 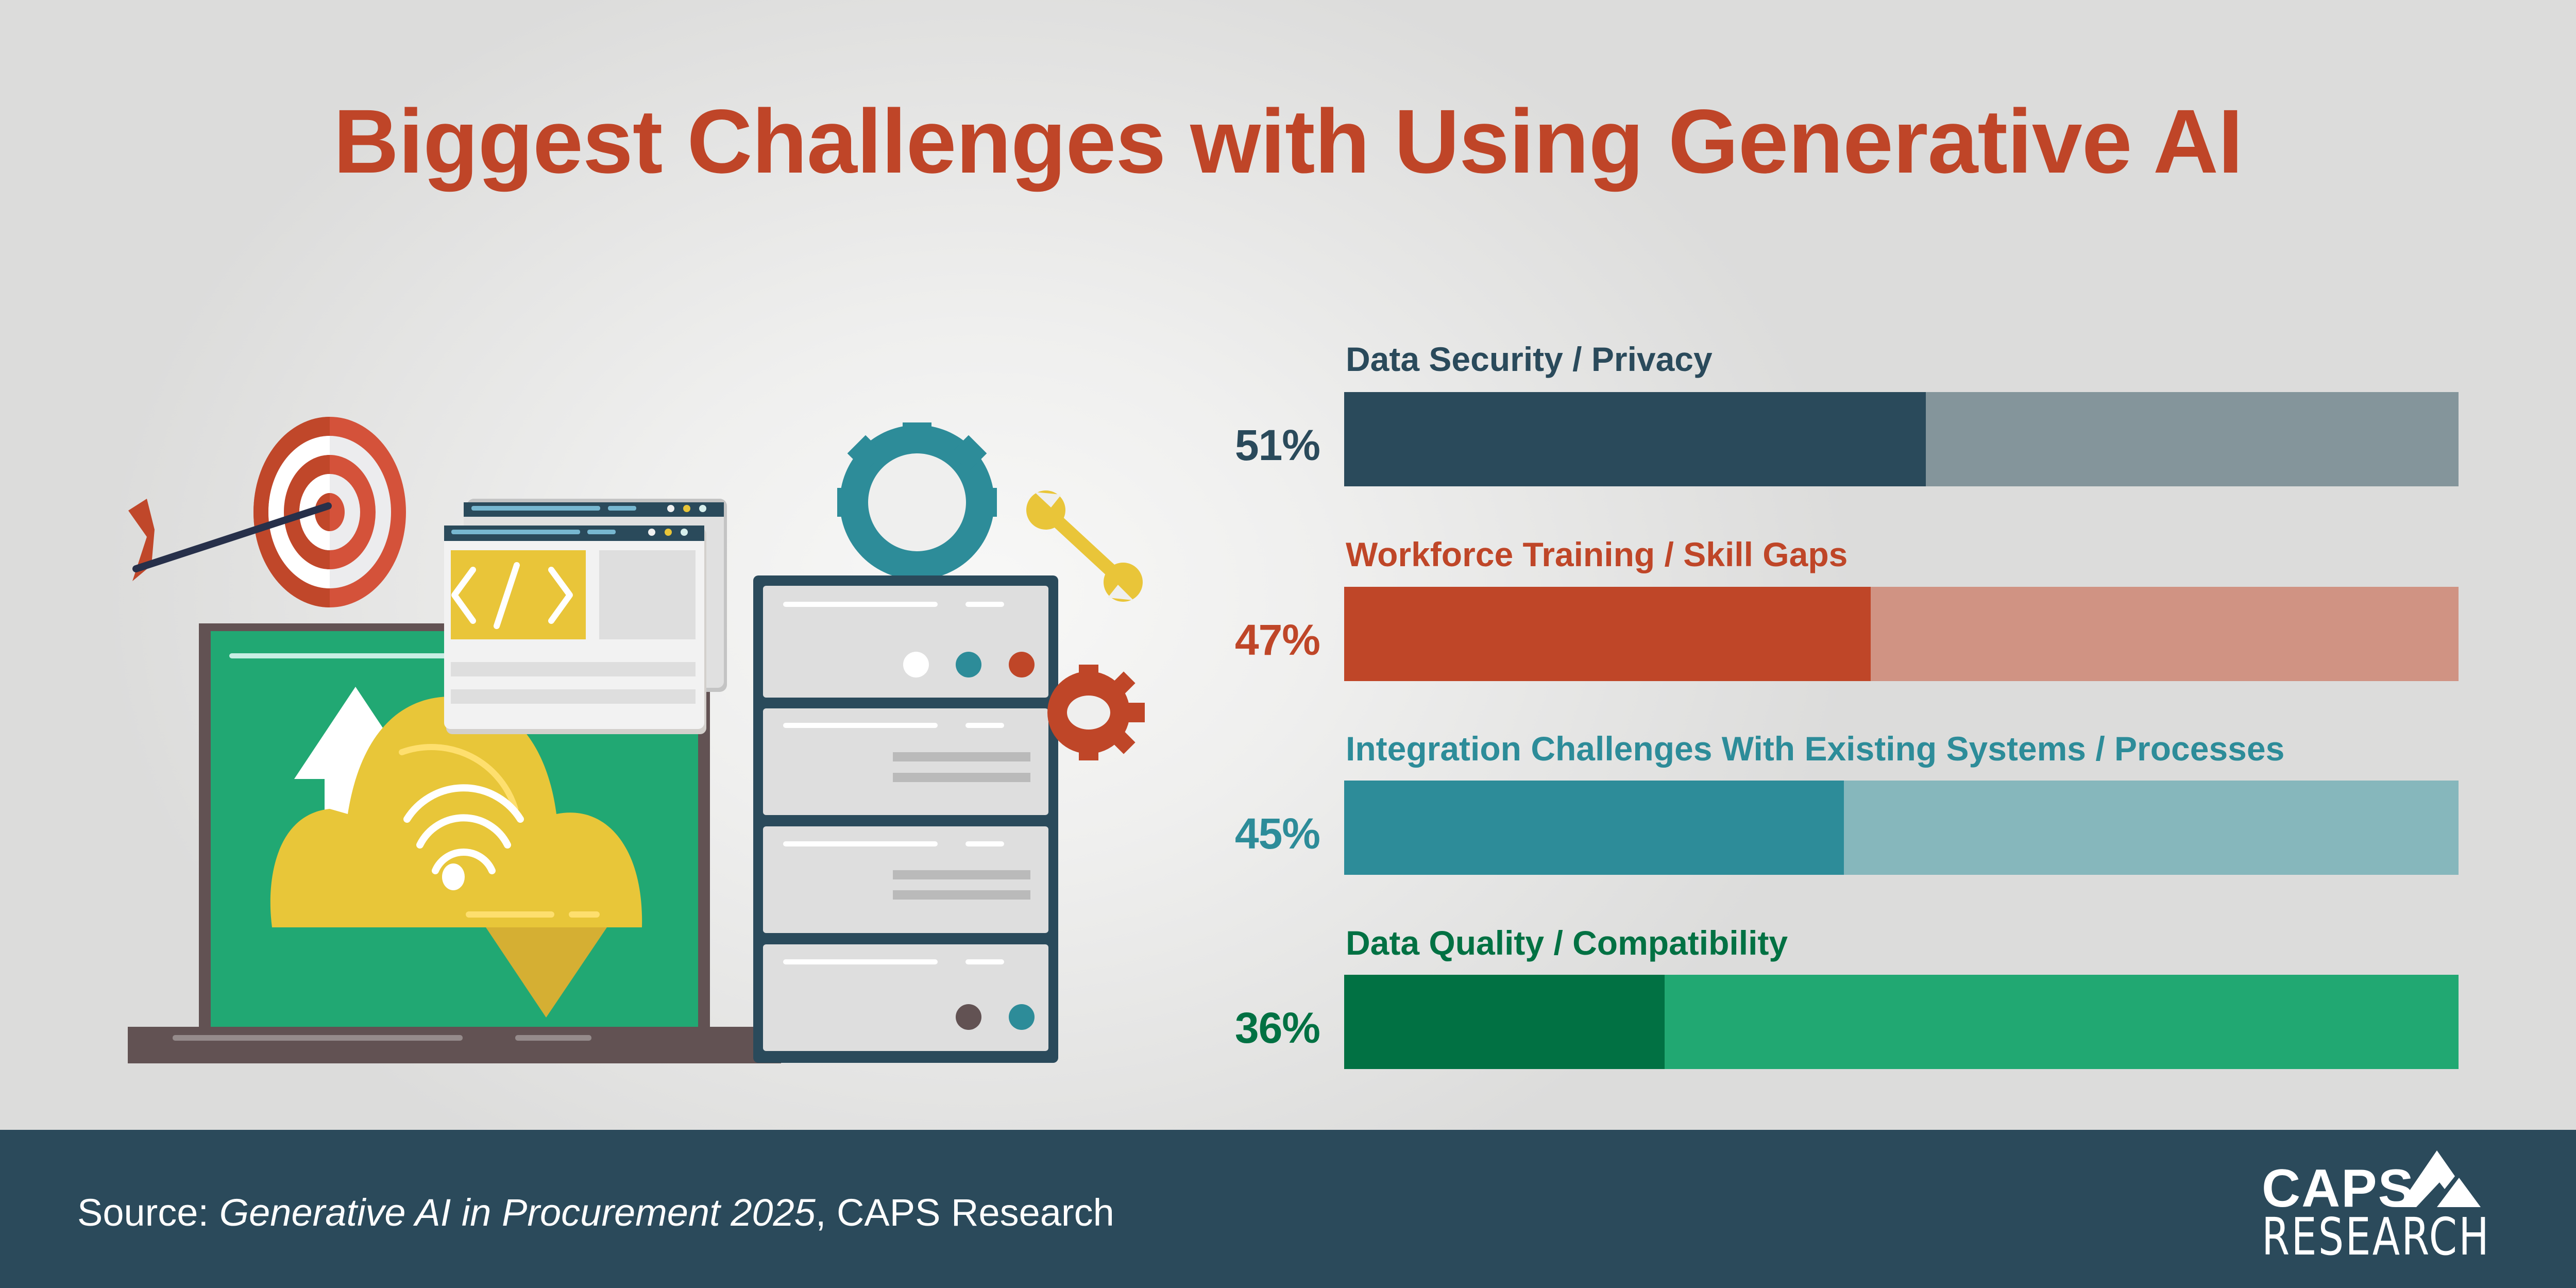 I want to click on arrow-icon, so click(x=230, y=540).